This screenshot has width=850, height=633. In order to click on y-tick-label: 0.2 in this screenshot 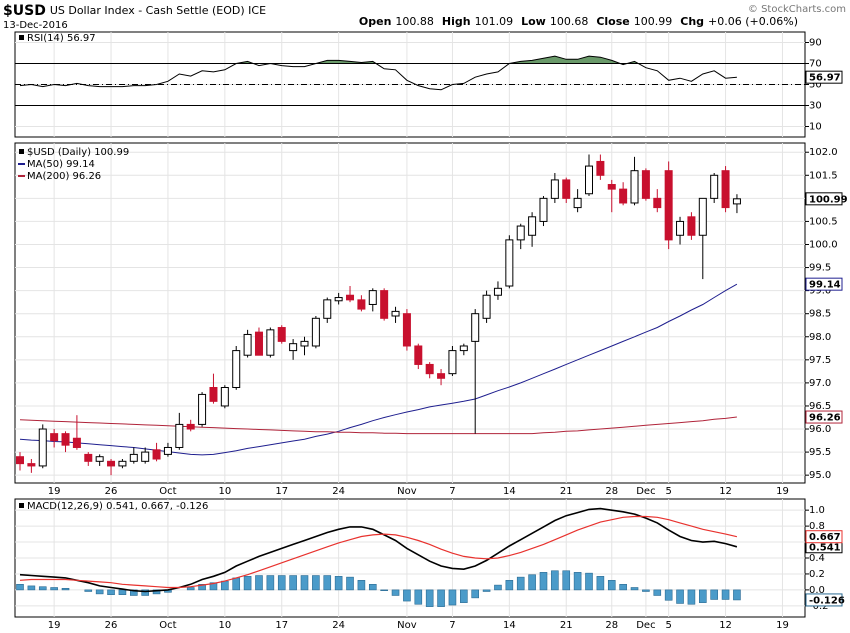, I will do `click(817, 574)`.